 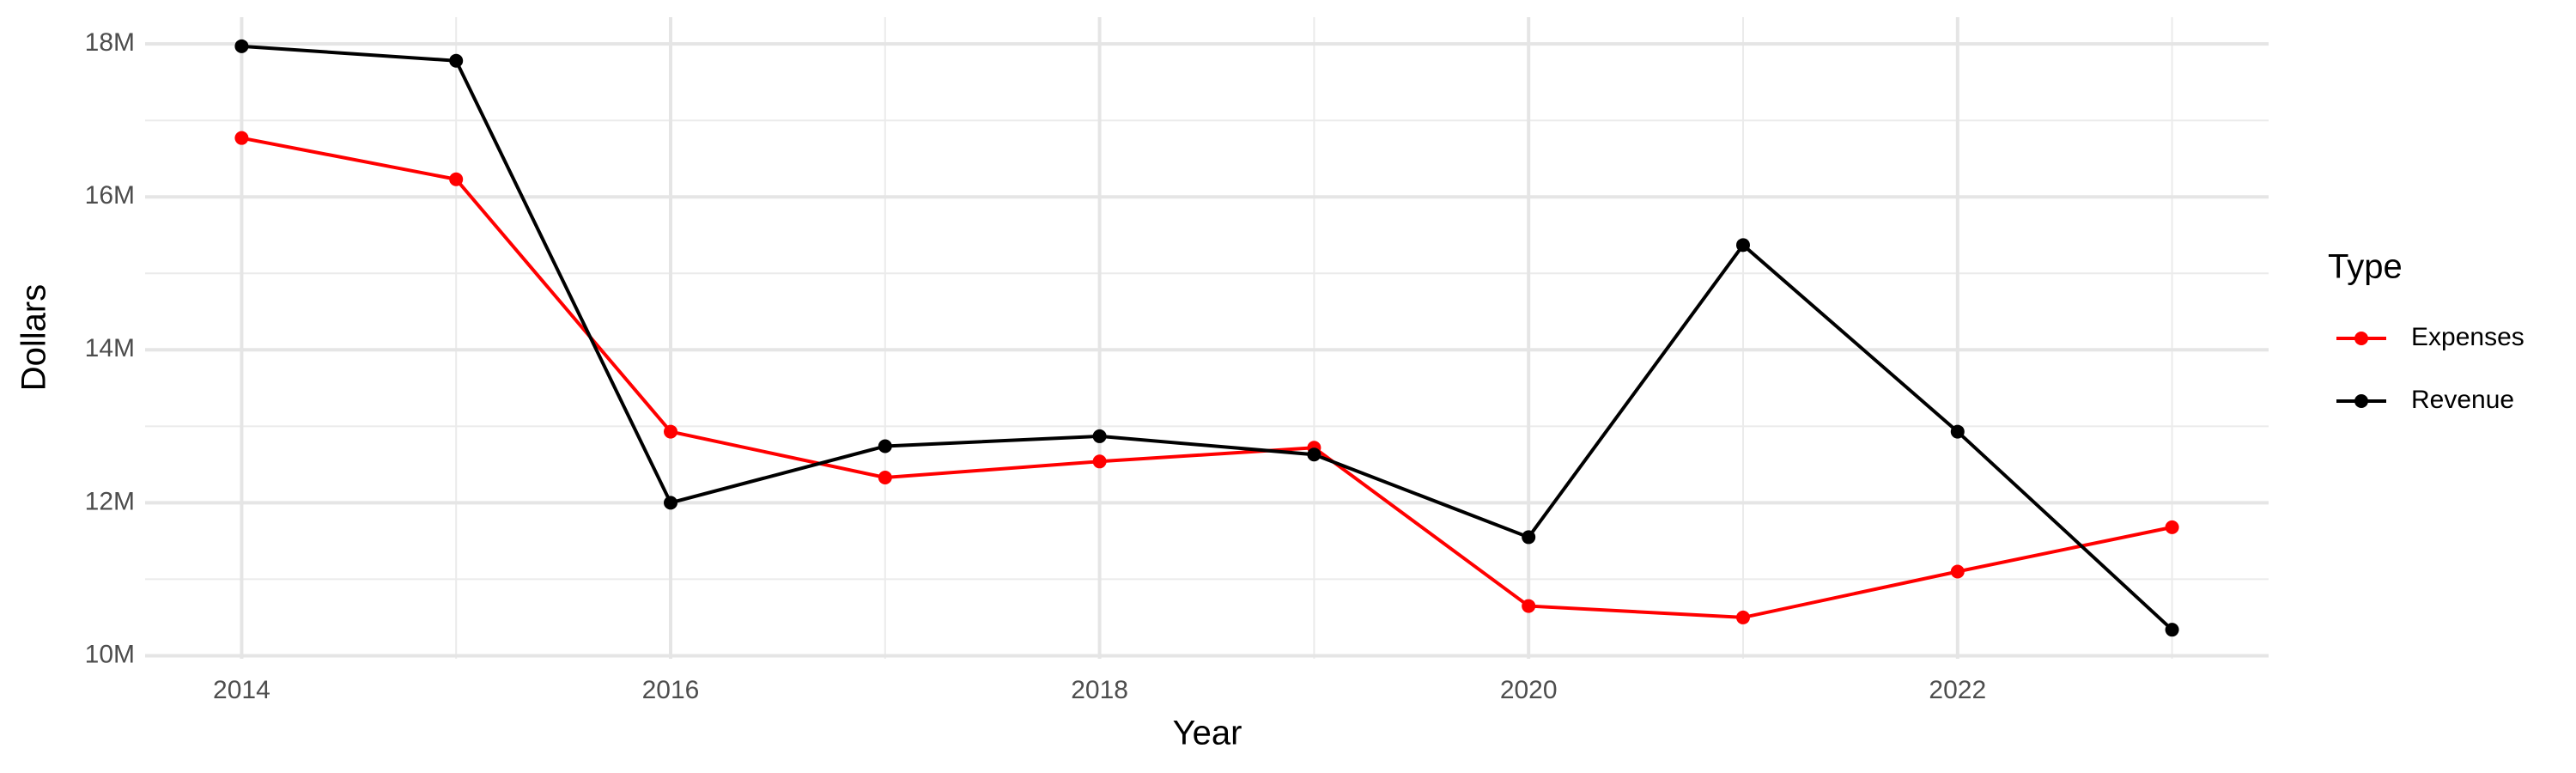 What do you see at coordinates (110, 501) in the screenshot?
I see `y-tick-label: 12M` at bounding box center [110, 501].